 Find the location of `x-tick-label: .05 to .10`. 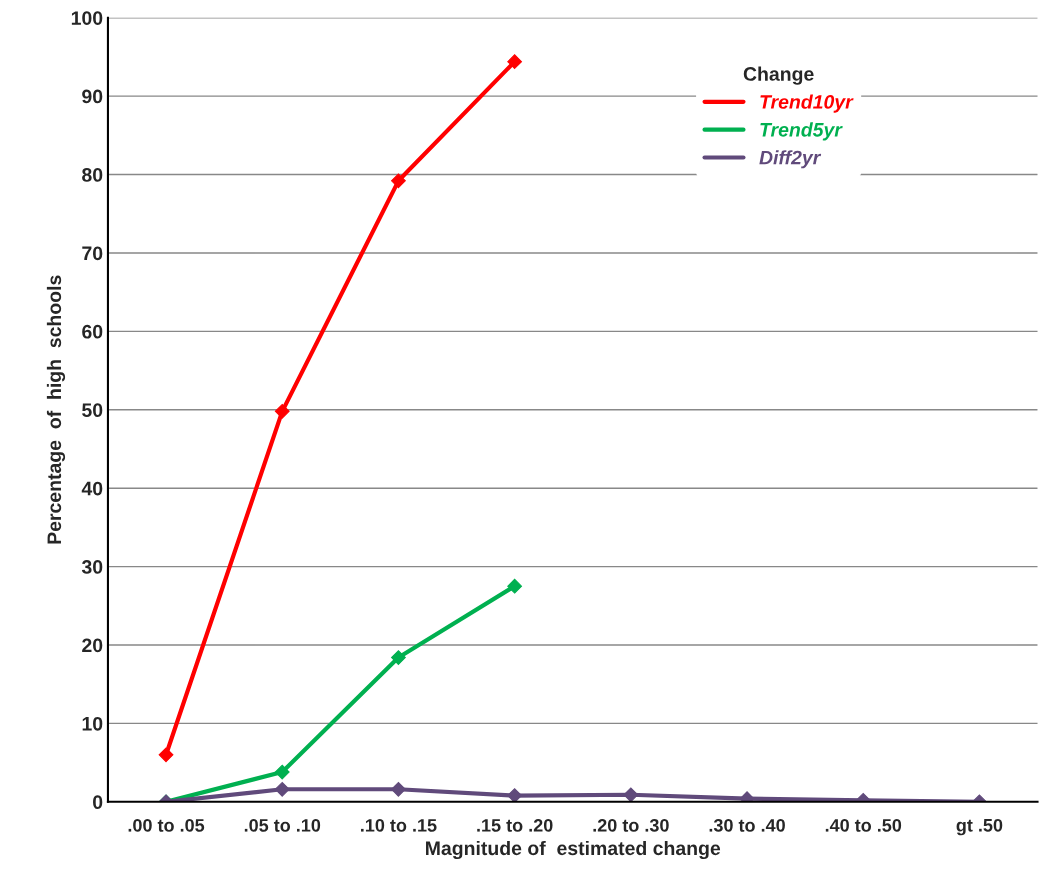

x-tick-label: .05 to .10 is located at coordinates (282, 825).